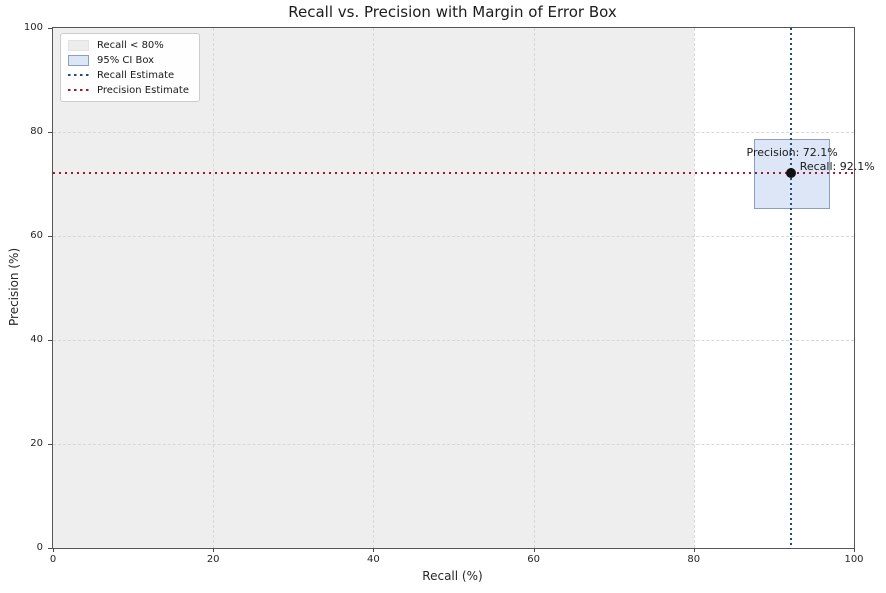 The image size is (886, 593). I want to click on x-tick-label: 100, so click(854, 559).